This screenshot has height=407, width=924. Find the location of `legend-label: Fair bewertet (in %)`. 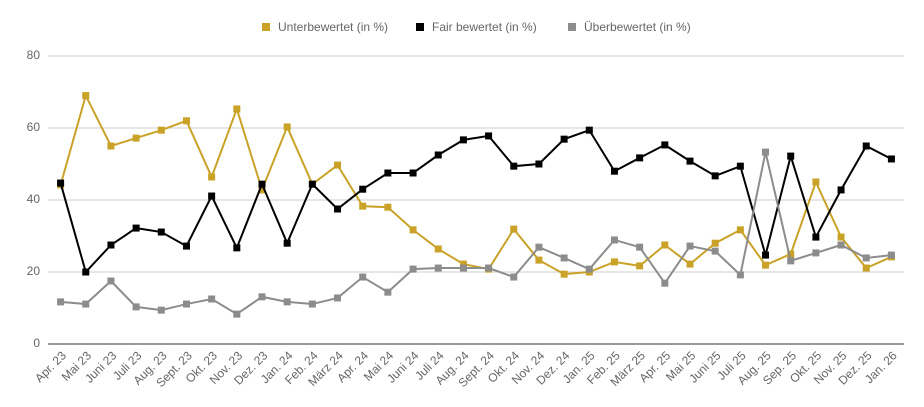

legend-label: Fair bewertet (in %) is located at coordinates (484, 27).